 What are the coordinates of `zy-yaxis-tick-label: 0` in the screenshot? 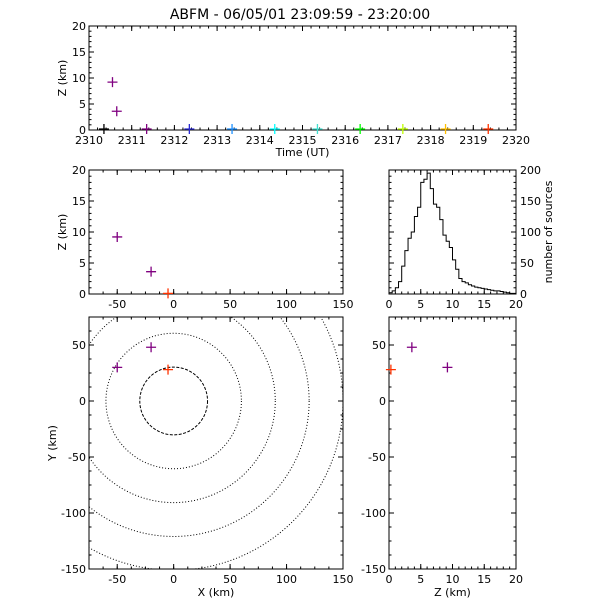 It's located at (382, 401).